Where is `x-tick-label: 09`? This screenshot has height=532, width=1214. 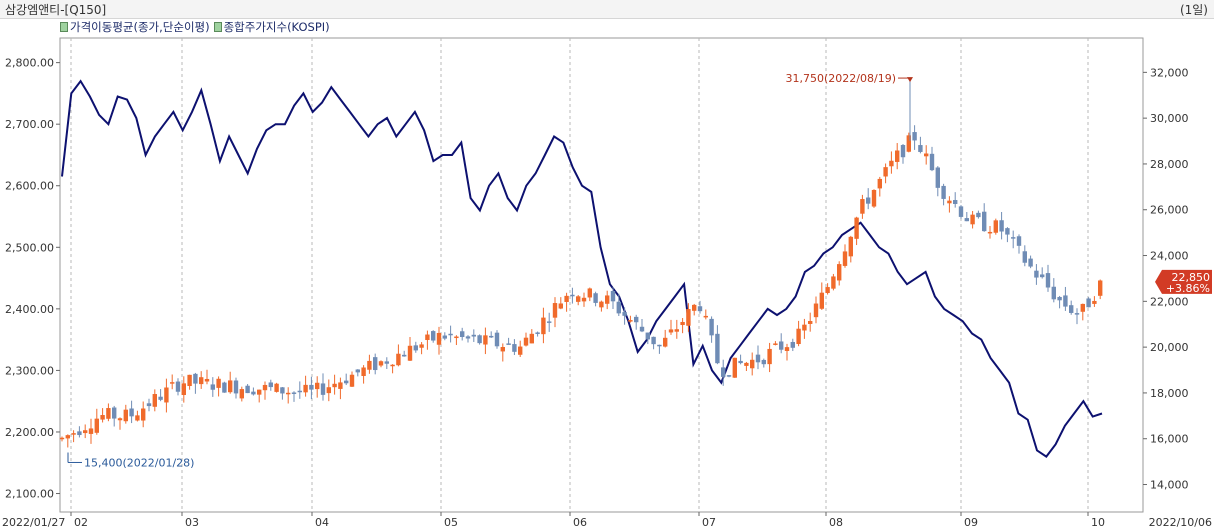 x-tick-label: 09 is located at coordinates (971, 522).